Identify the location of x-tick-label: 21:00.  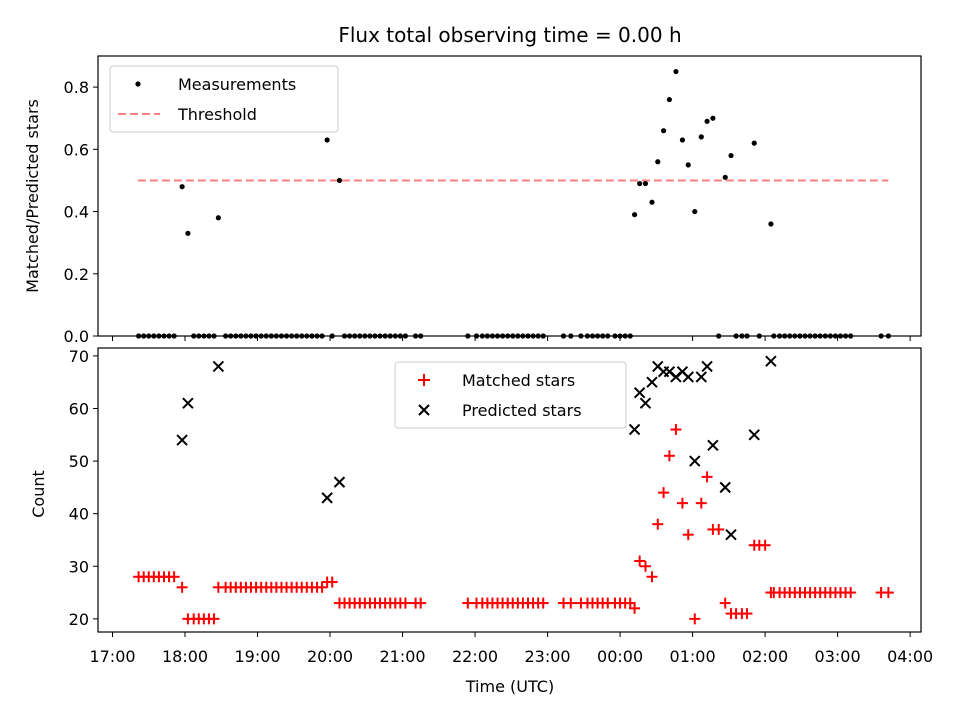
(402, 656).